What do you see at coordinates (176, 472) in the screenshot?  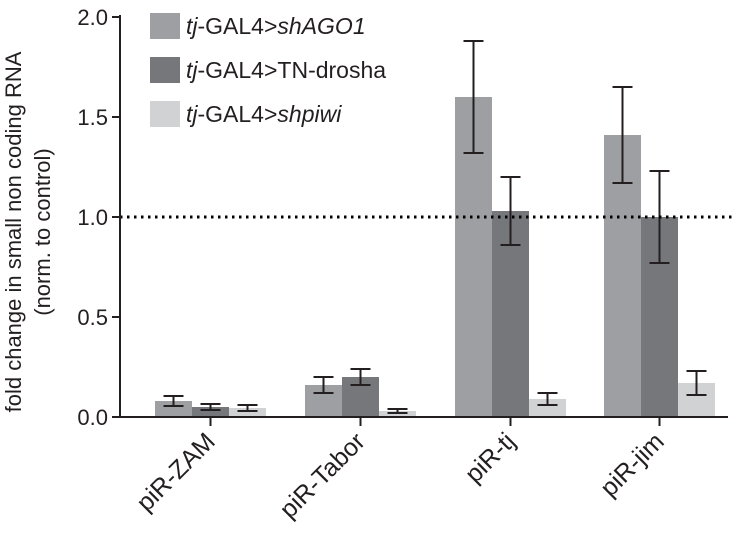 I see `x-tick-label: piR-ZAM` at bounding box center [176, 472].